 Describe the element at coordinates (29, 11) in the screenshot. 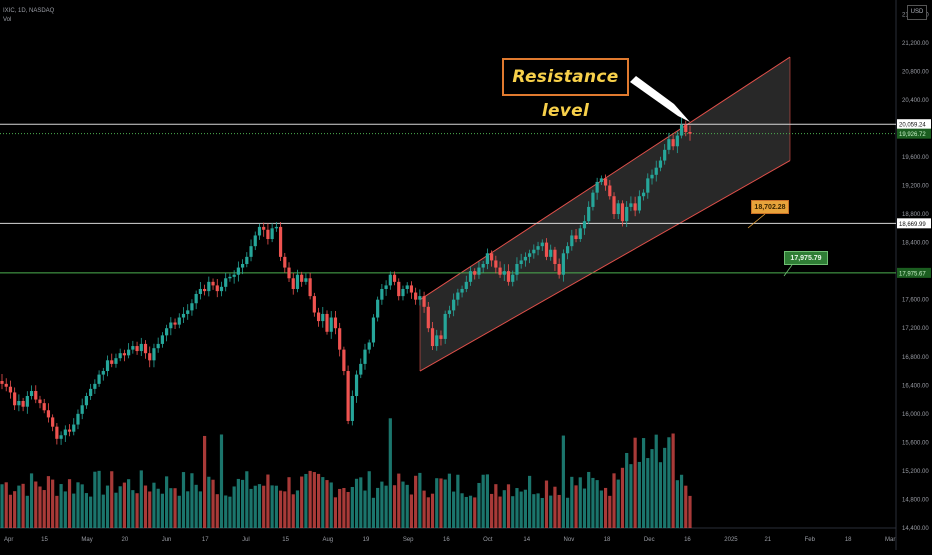

I see `symbol-label: IXIC, 1D, NASDAQ` at that location.